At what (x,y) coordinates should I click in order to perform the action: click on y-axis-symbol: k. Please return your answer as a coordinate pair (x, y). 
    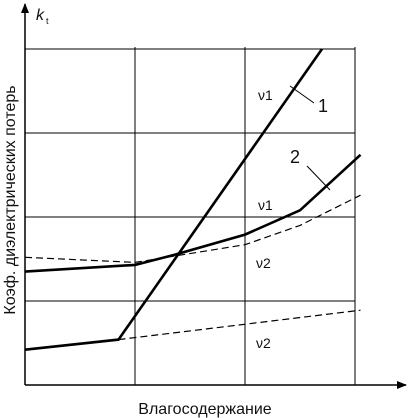
    Looking at the image, I should click on (40, 15).